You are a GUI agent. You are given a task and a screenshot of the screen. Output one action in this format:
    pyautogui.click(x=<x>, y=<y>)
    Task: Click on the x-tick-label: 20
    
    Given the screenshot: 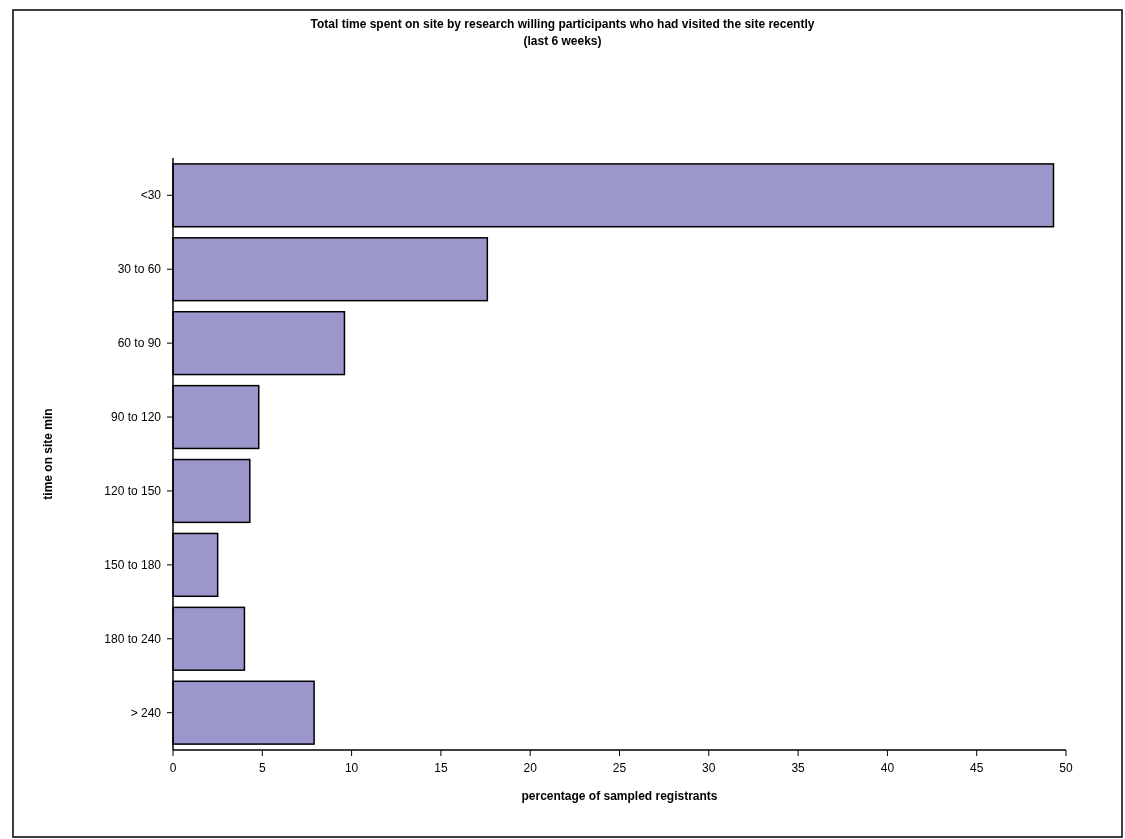 What is the action you would take?
    pyautogui.click(x=530, y=768)
    